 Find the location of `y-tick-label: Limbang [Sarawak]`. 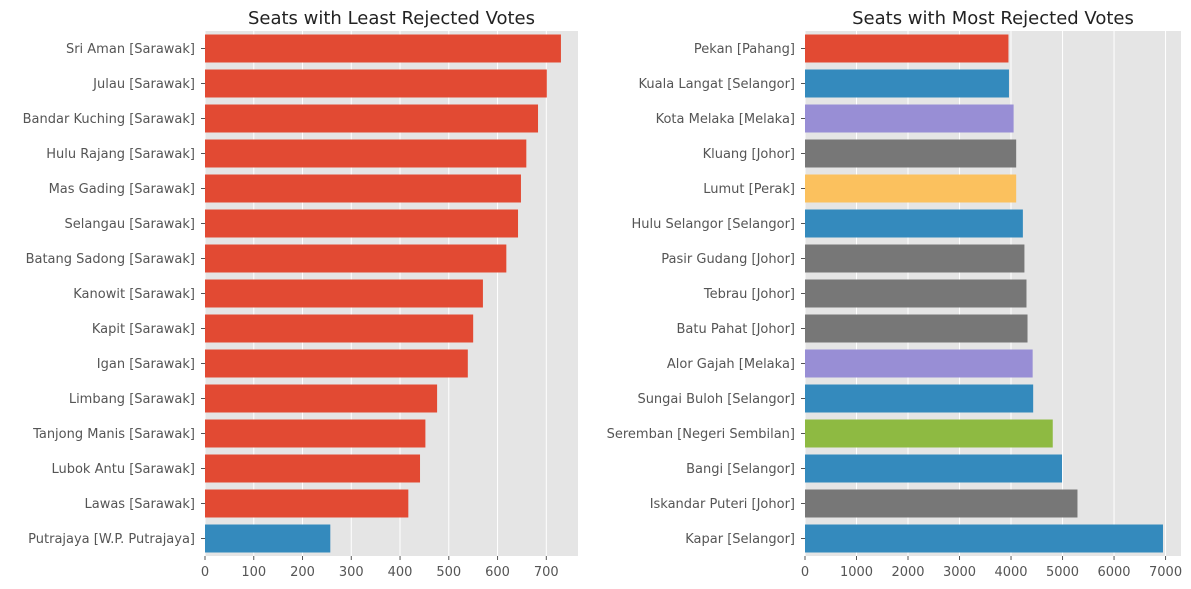

y-tick-label: Limbang [Sarawak] is located at coordinates (132, 399).